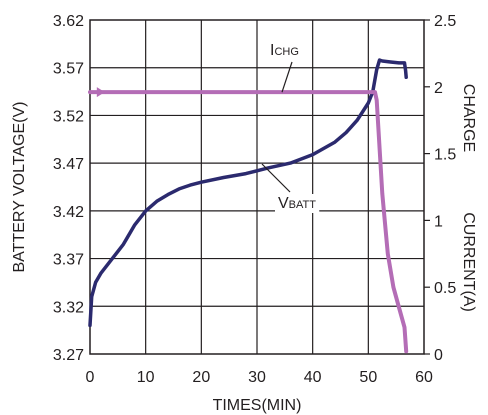  Describe the element at coordinates (272, 50) in the screenshot. I see `series-label-main: I` at that location.